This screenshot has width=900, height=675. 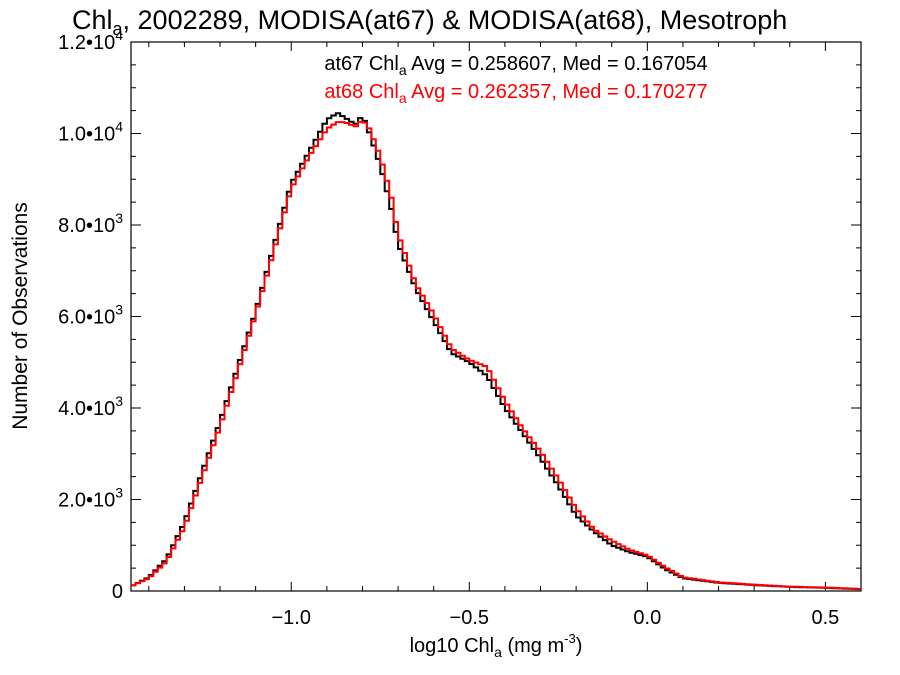 What do you see at coordinates (90, 498) in the screenshot?
I see `y-tick-label-1: 2.0•103` at bounding box center [90, 498].